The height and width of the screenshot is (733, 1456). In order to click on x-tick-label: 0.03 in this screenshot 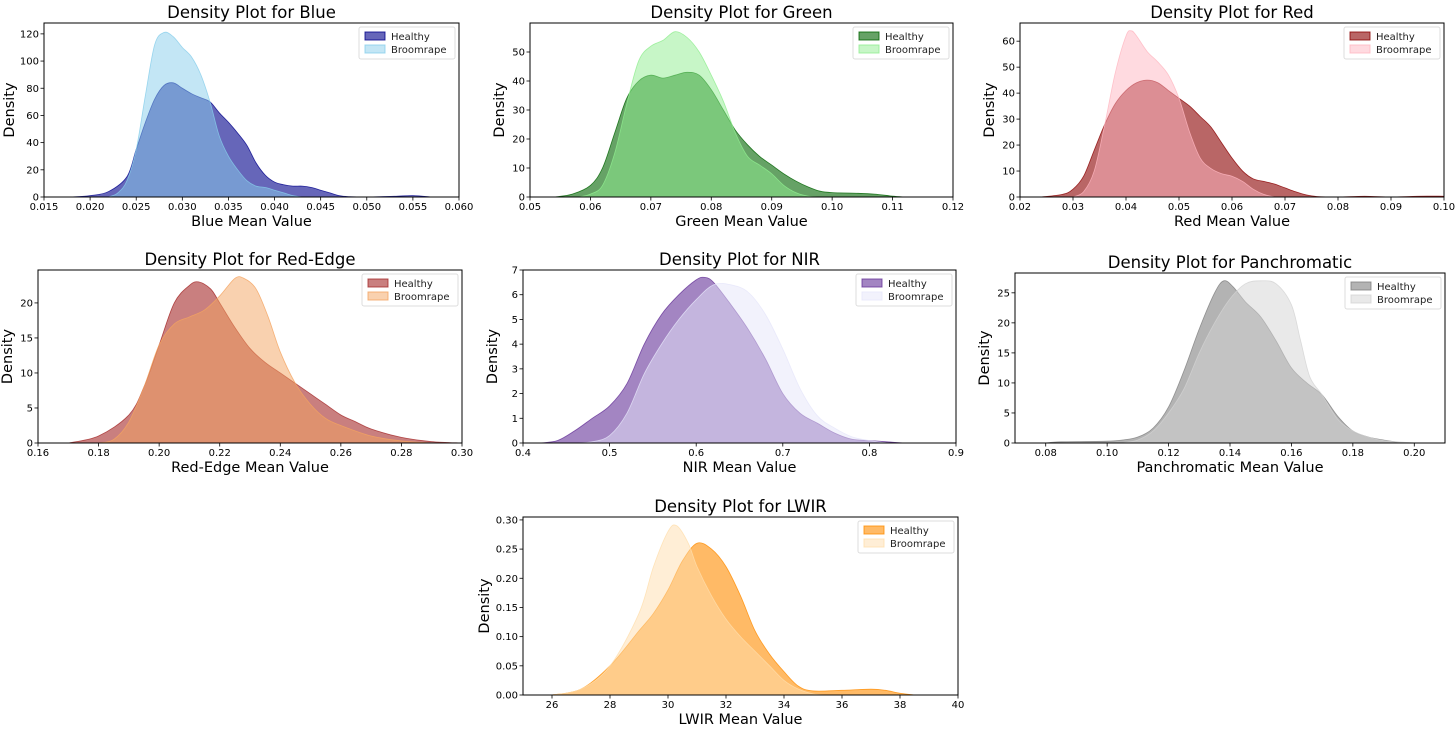, I will do `click(1073, 207)`.